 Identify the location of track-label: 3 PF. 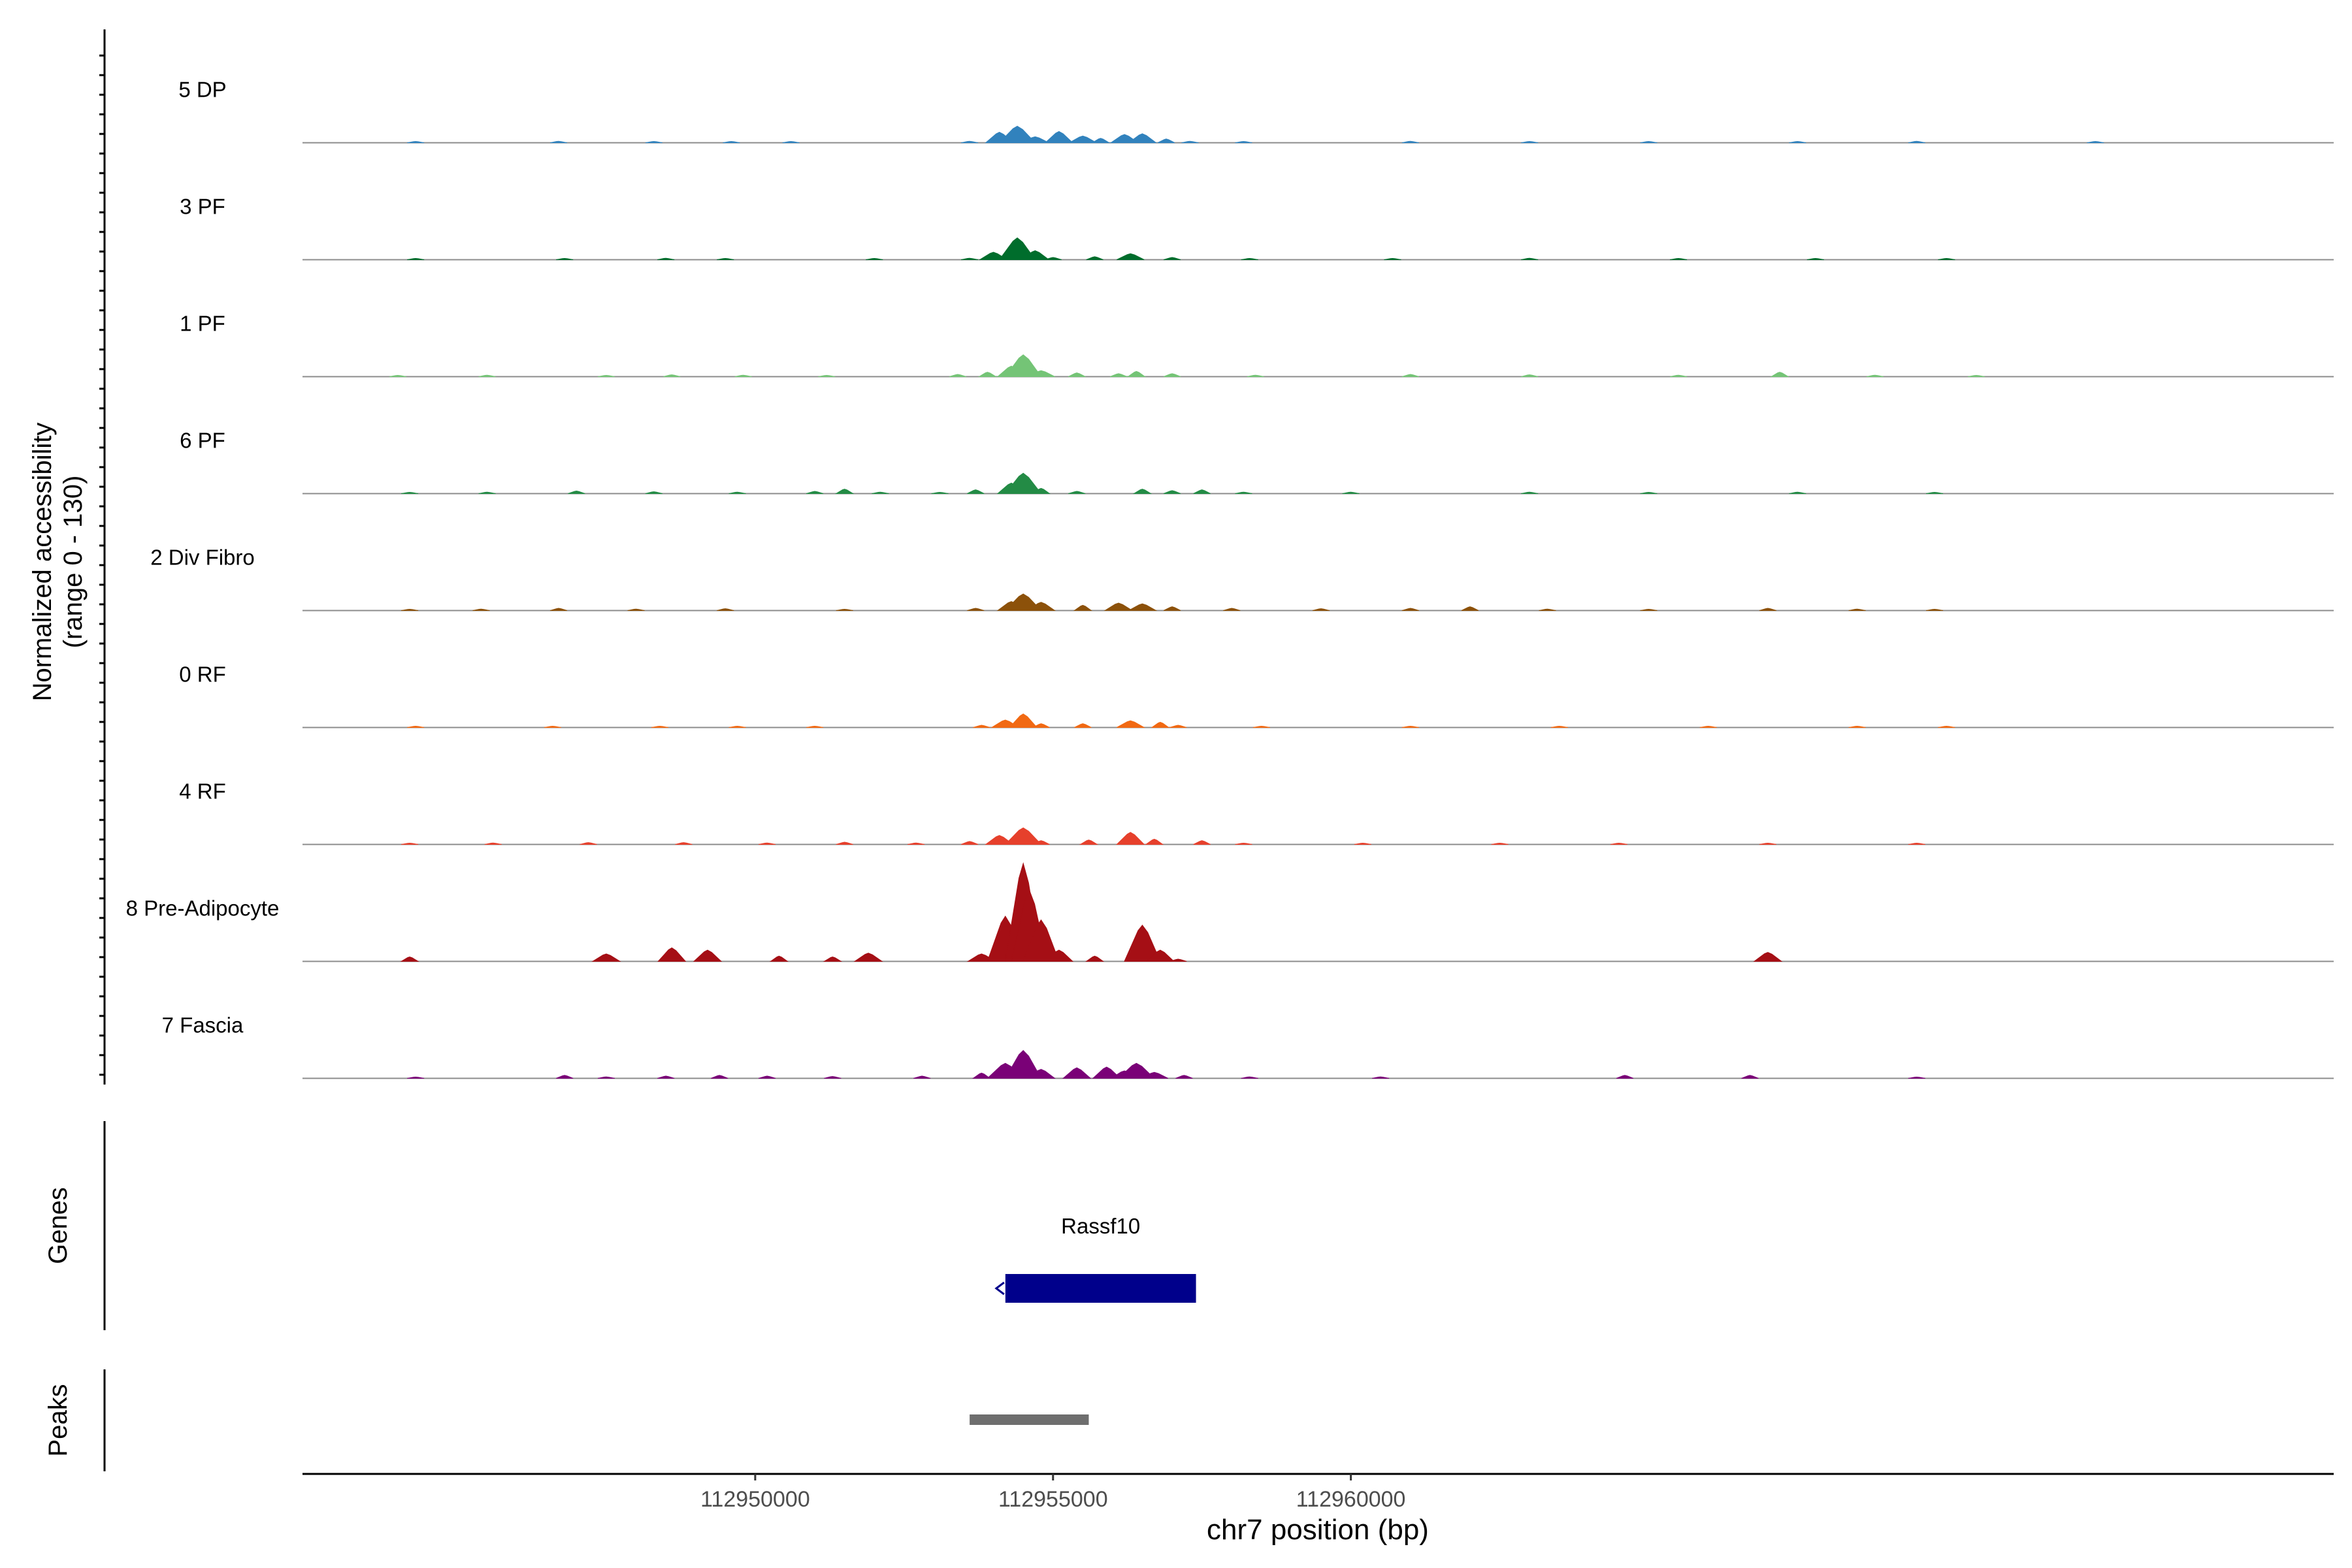
(202, 207).